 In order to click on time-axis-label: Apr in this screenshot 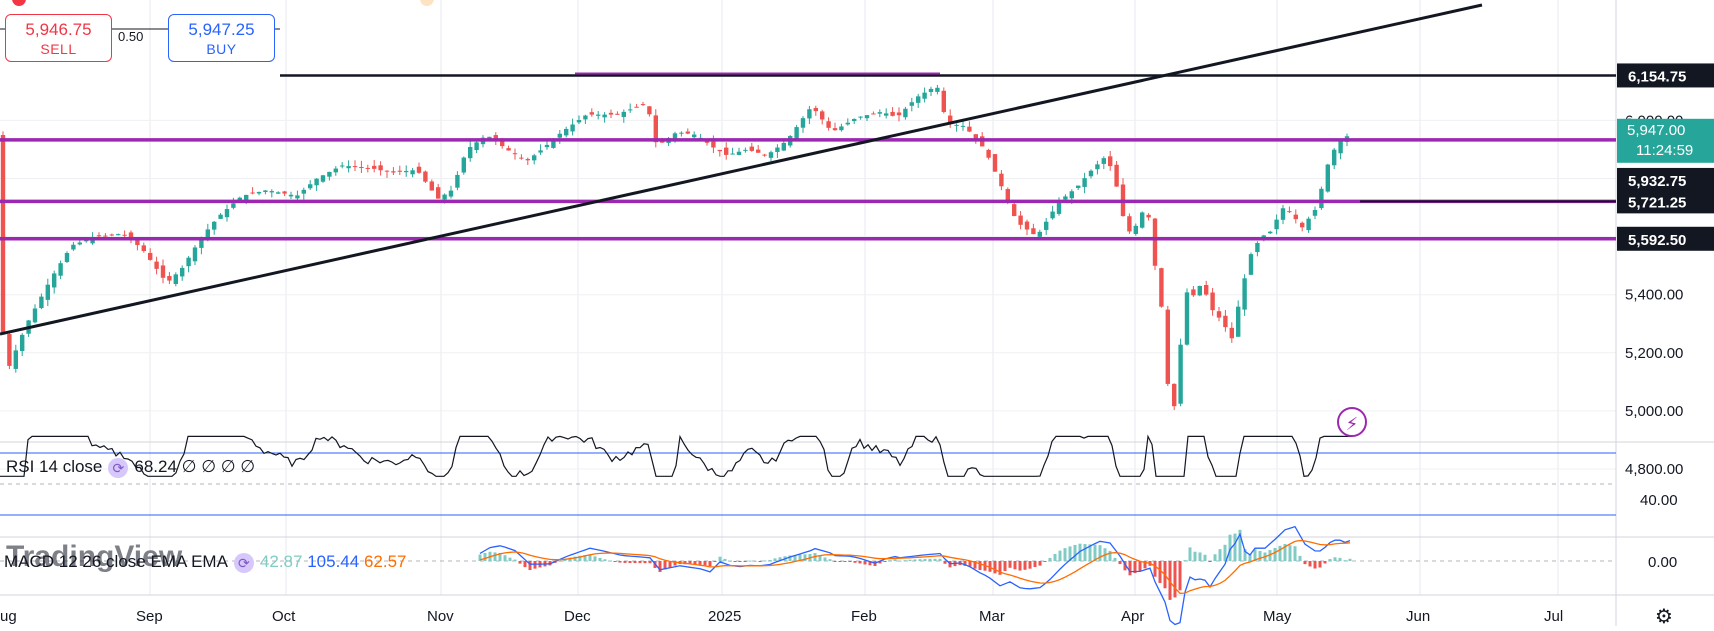, I will do `click(1132, 616)`.